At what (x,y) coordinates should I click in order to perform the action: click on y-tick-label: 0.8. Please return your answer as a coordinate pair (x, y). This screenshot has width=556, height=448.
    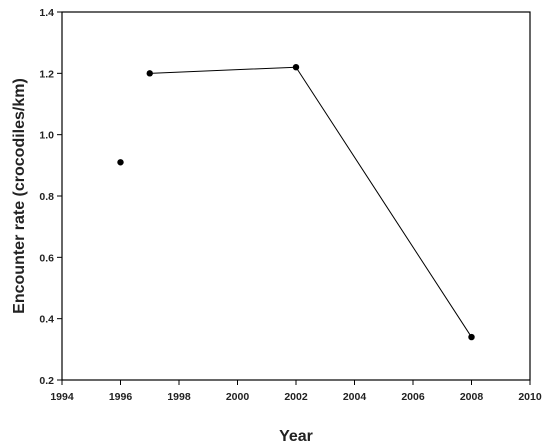
    Looking at the image, I should click on (46, 197).